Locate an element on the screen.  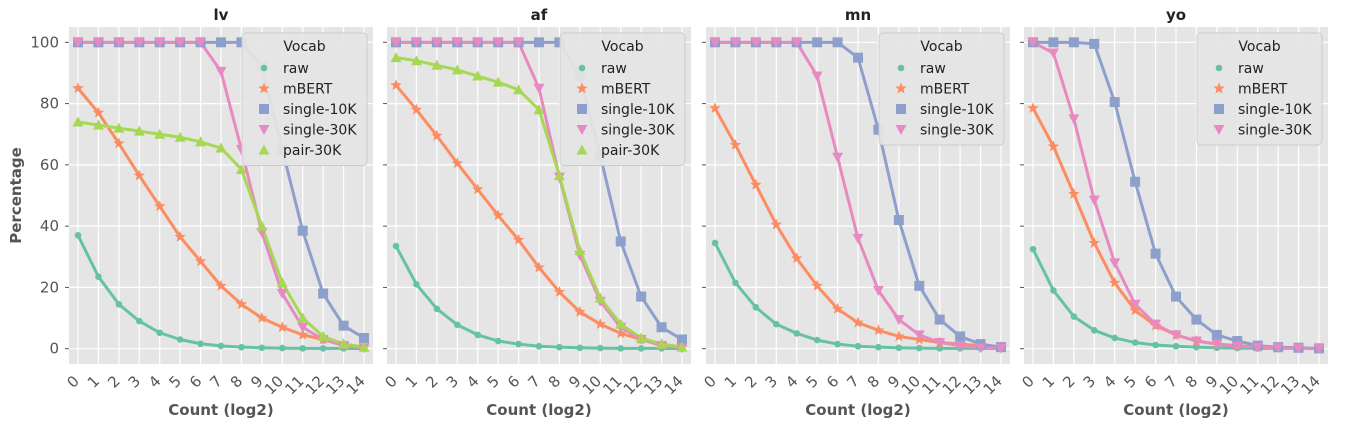
legend-marker-mBERT is located at coordinates (264, 88).